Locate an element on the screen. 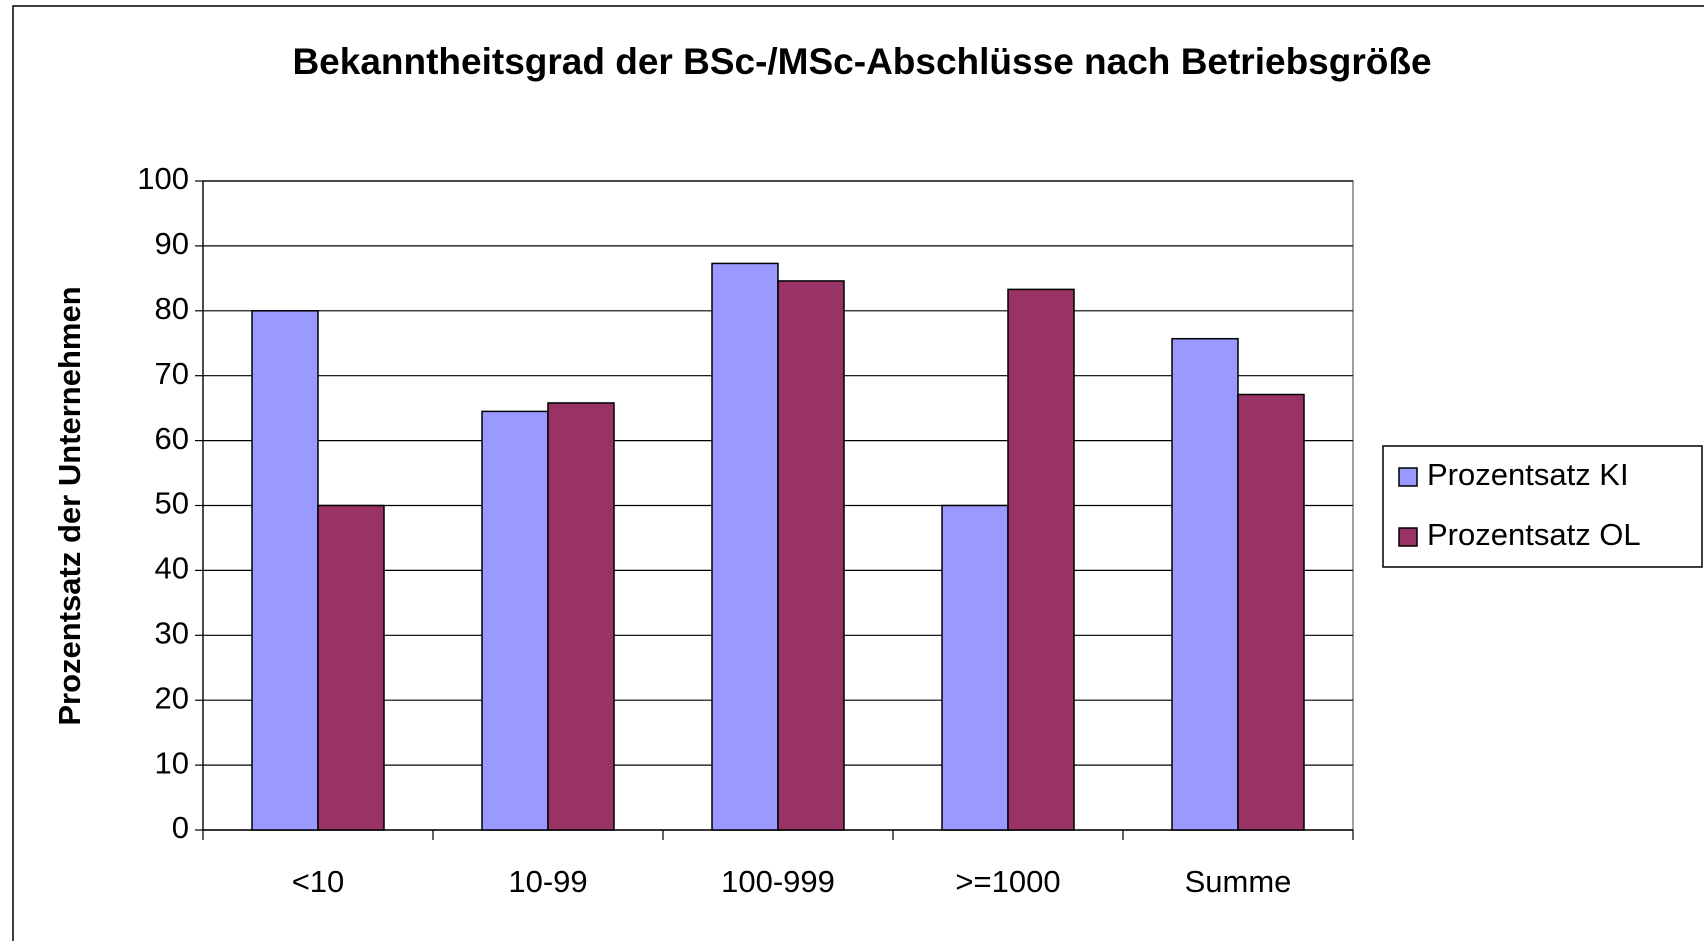  x-tick-label: <10 is located at coordinates (318, 881).